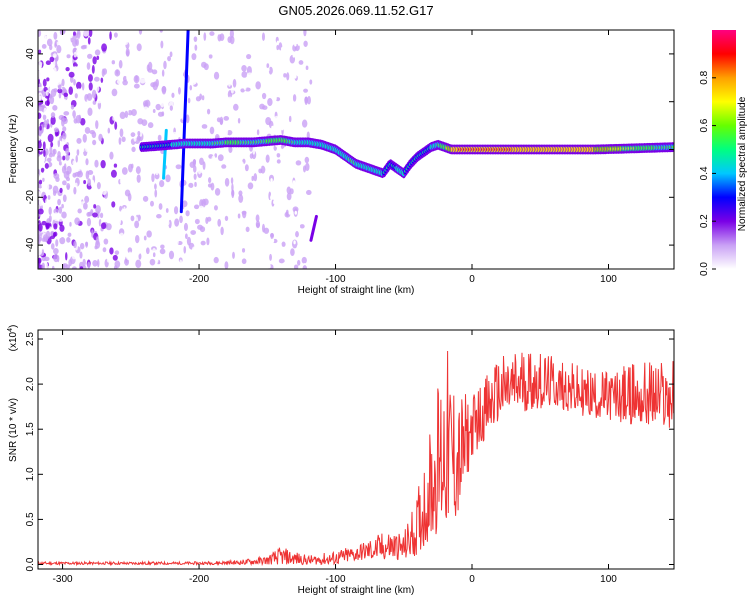  What do you see at coordinates (30, 384) in the screenshot?
I see `y-tick-label: 2.0` at bounding box center [30, 384].